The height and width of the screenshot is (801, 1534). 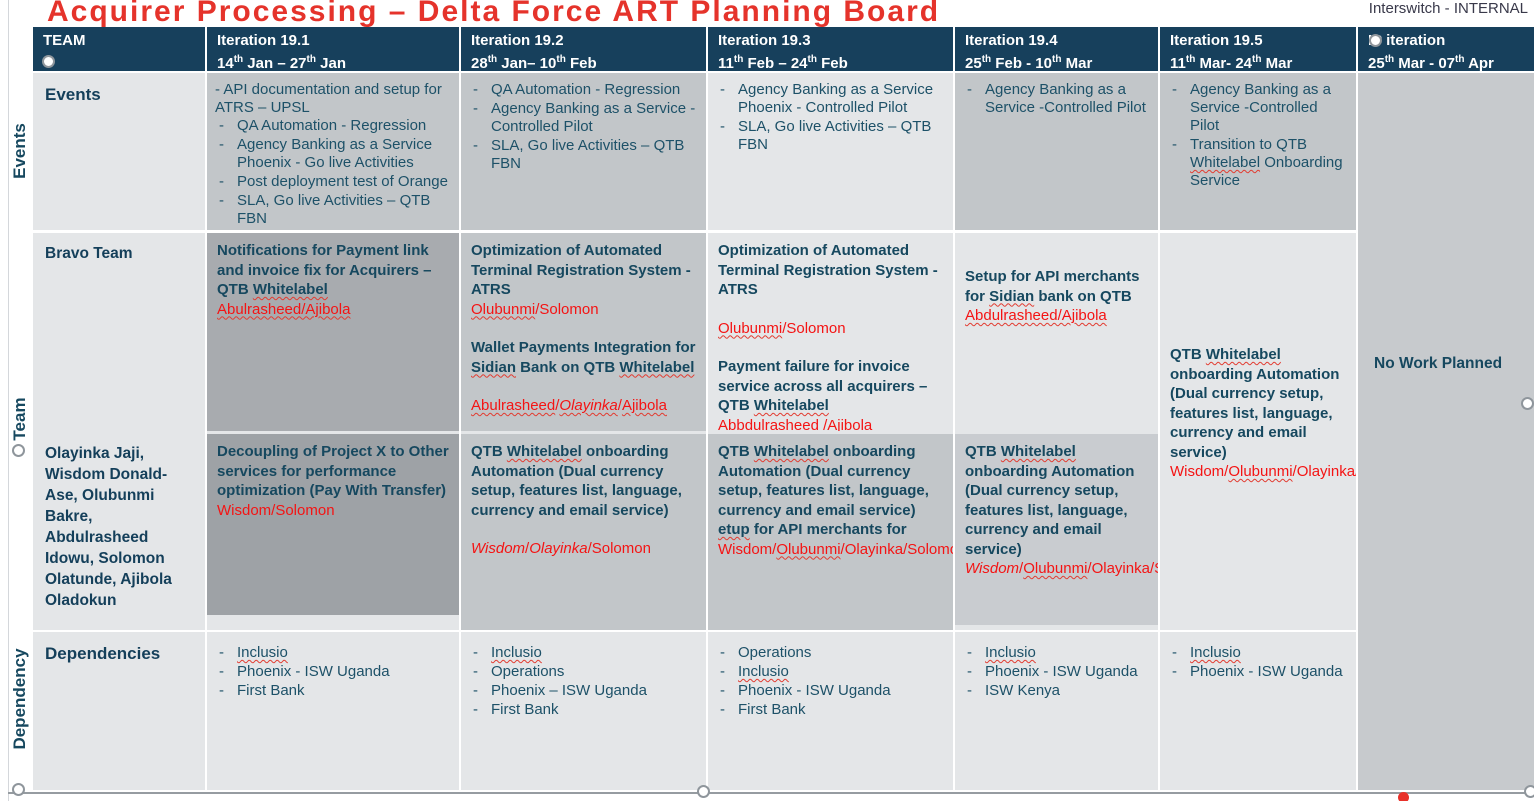 I want to click on iteration-dates: 11th Feb – 24th Feb, so click(x=783, y=62).